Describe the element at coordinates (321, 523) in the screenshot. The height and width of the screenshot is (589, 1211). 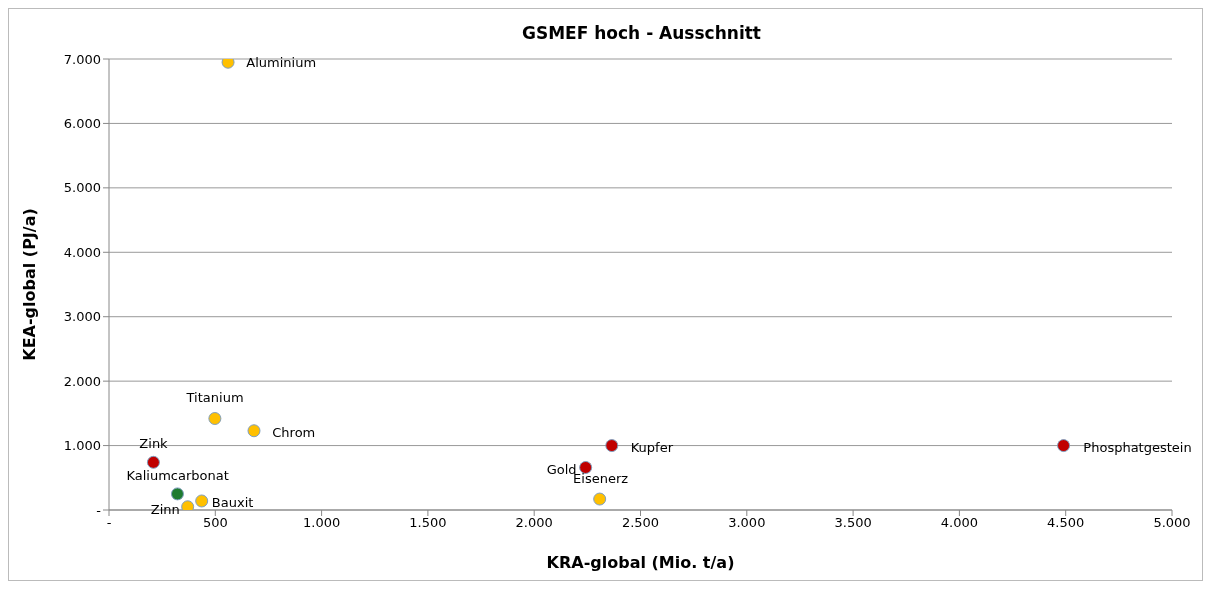
I see `x-tick-label: 1.000` at that location.